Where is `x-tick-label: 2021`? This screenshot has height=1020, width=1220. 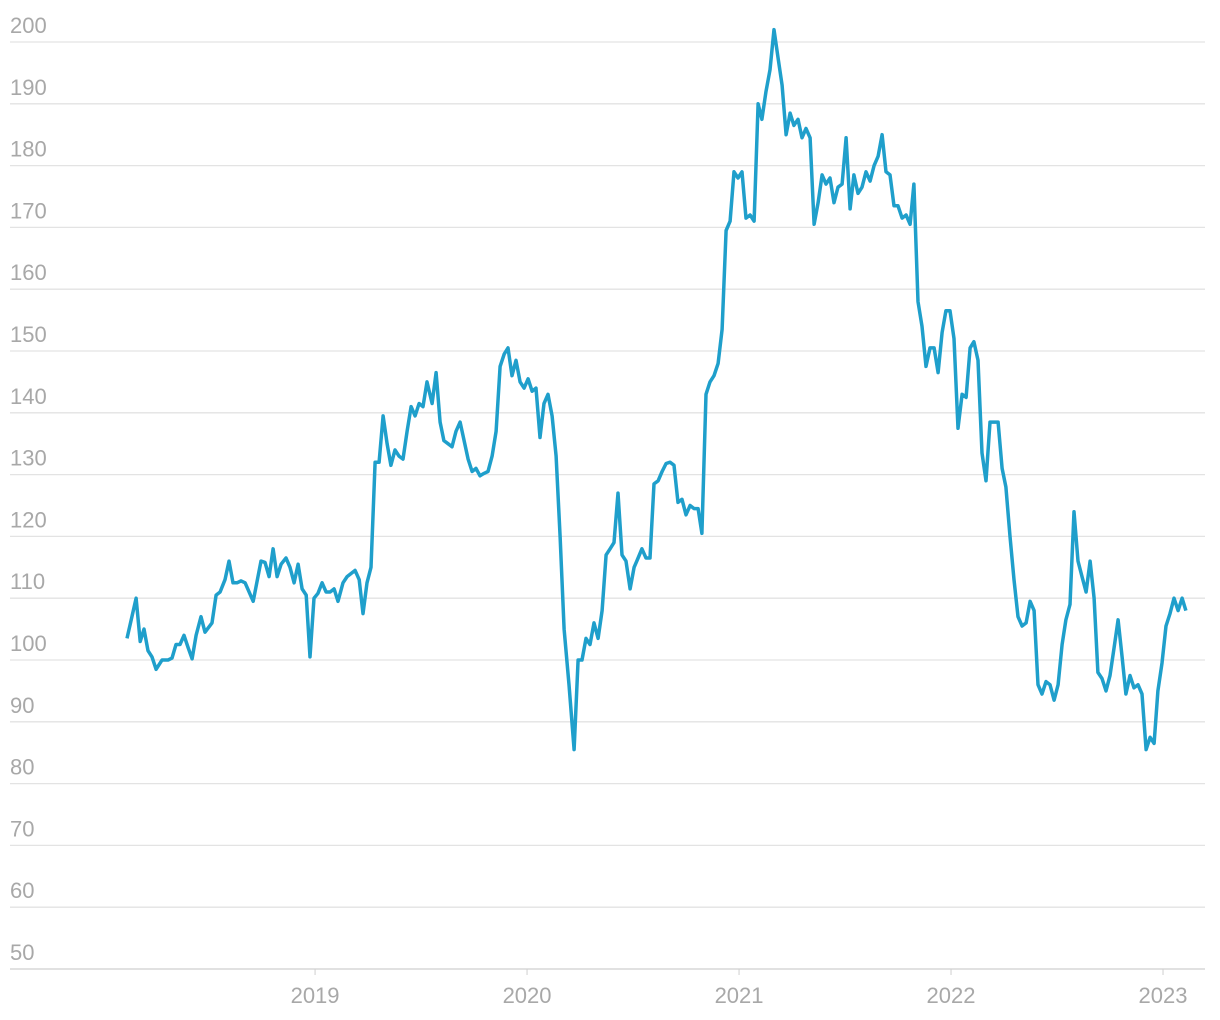 x-tick-label: 2021 is located at coordinates (739, 995).